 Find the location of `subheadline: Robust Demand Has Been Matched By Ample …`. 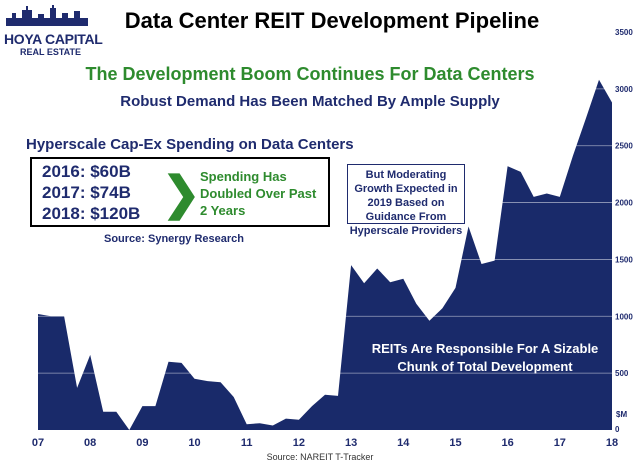

subheadline: Robust Demand Has Been Matched By Ample … is located at coordinates (310, 101).